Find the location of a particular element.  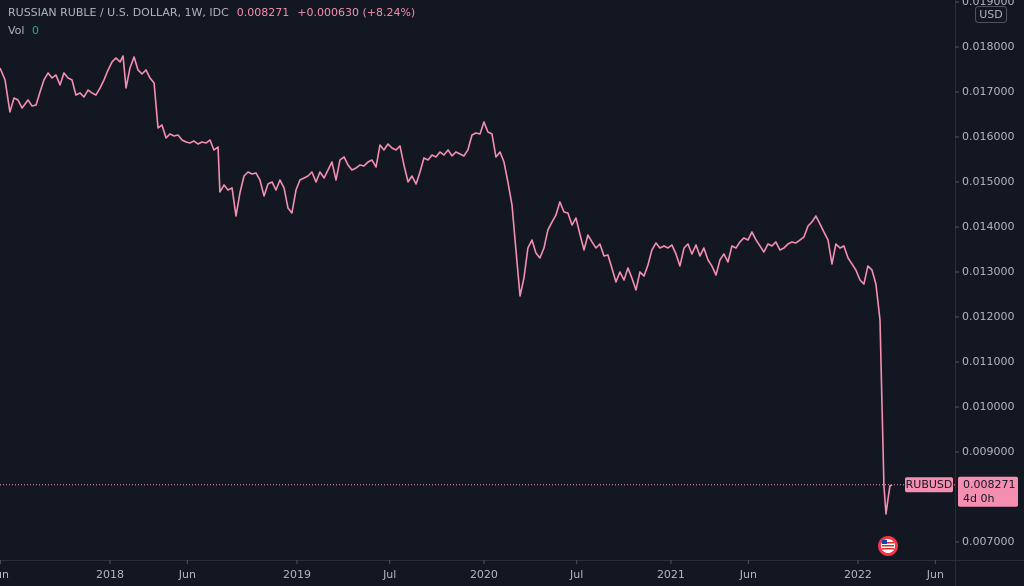

symbol-title: RUSSIAN RUBLE / U.S. DOLLAR, 1W, IDC is located at coordinates (118, 12).